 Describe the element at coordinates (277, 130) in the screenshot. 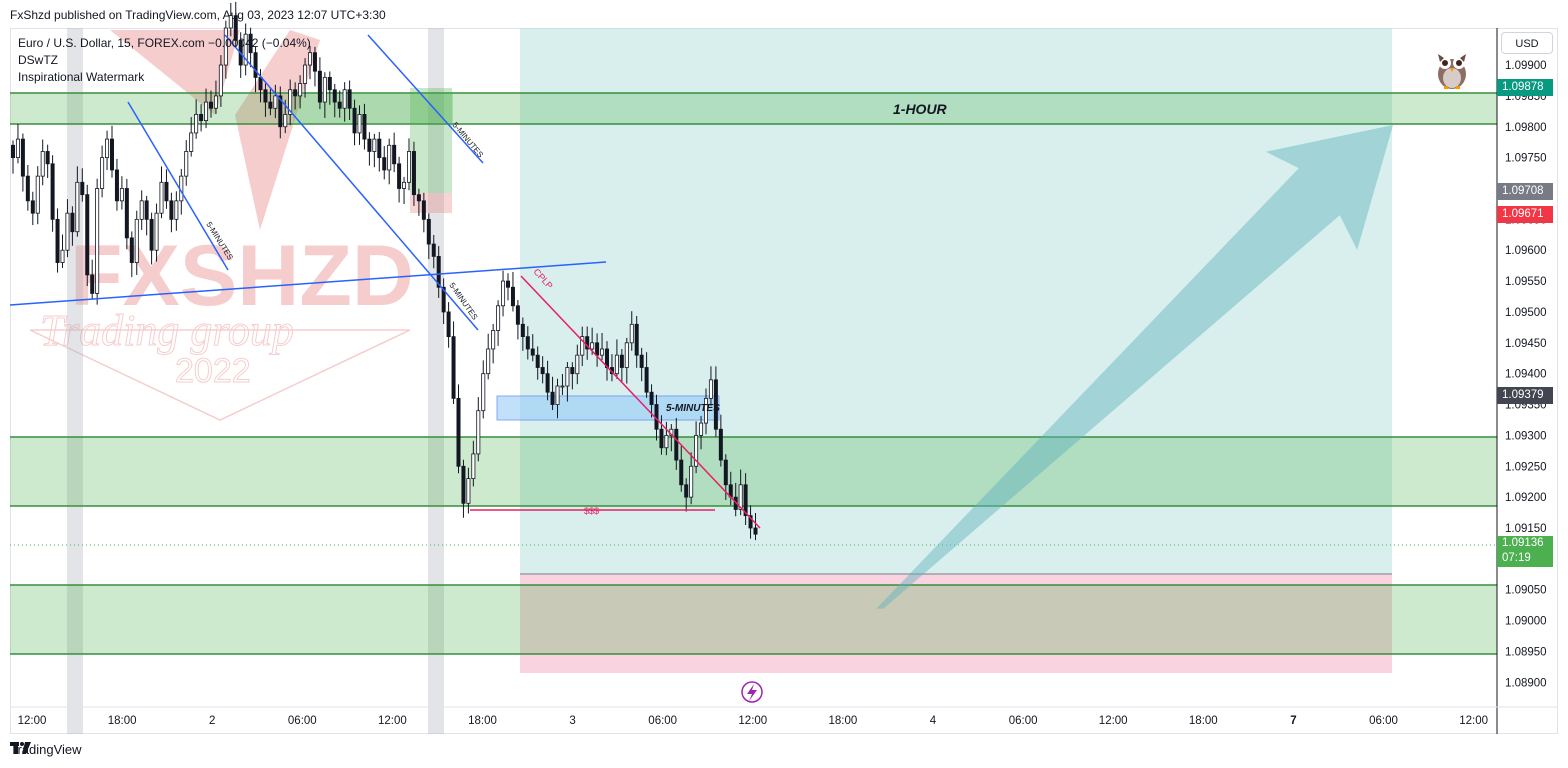

I see `watermark-v-right` at that location.